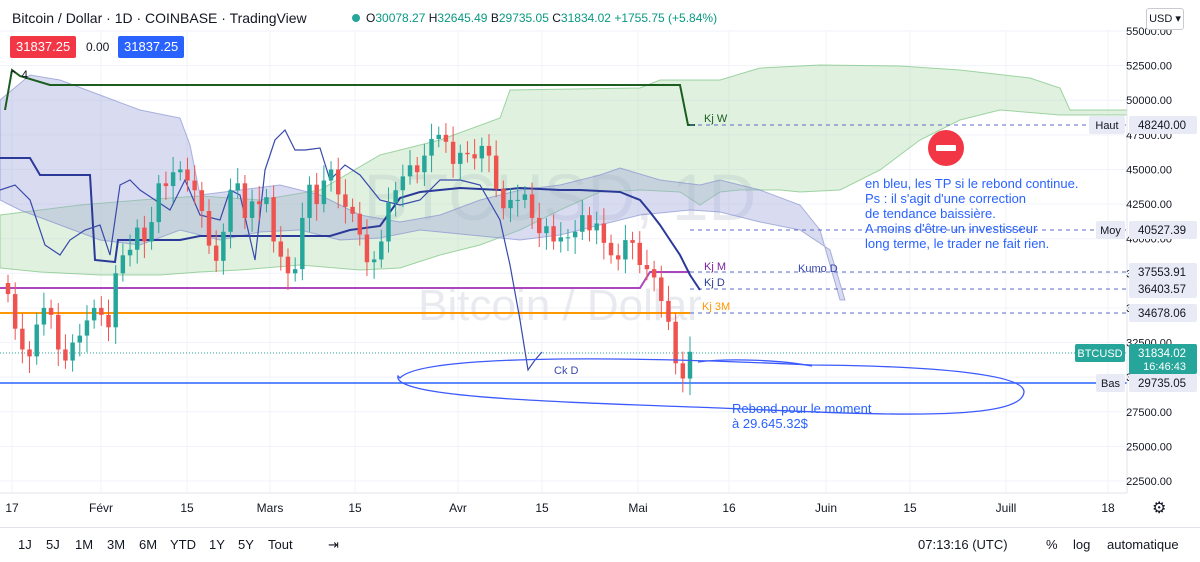  What do you see at coordinates (462, 18) in the screenshot?
I see `high-value: 32645.49` at bounding box center [462, 18].